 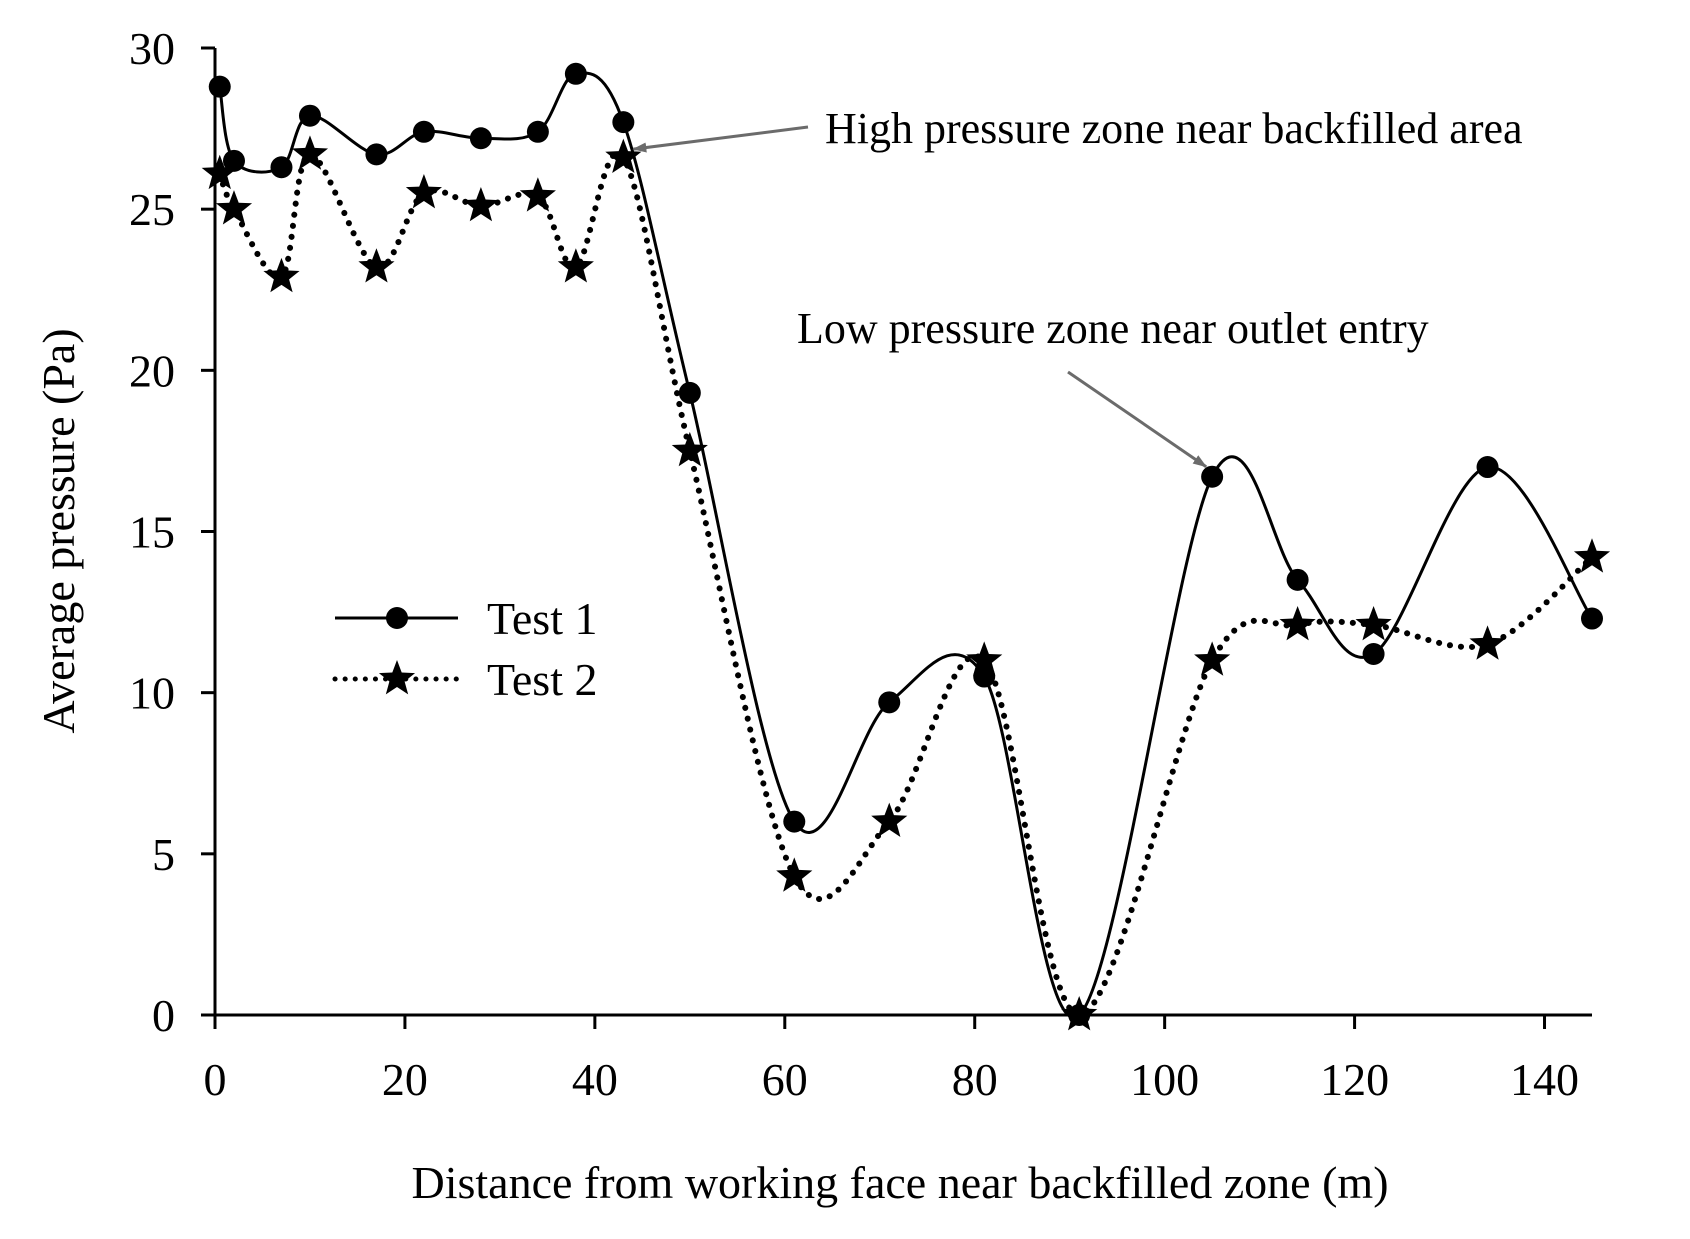 I want to click on y-tick-label: 5, so click(x=163, y=854).